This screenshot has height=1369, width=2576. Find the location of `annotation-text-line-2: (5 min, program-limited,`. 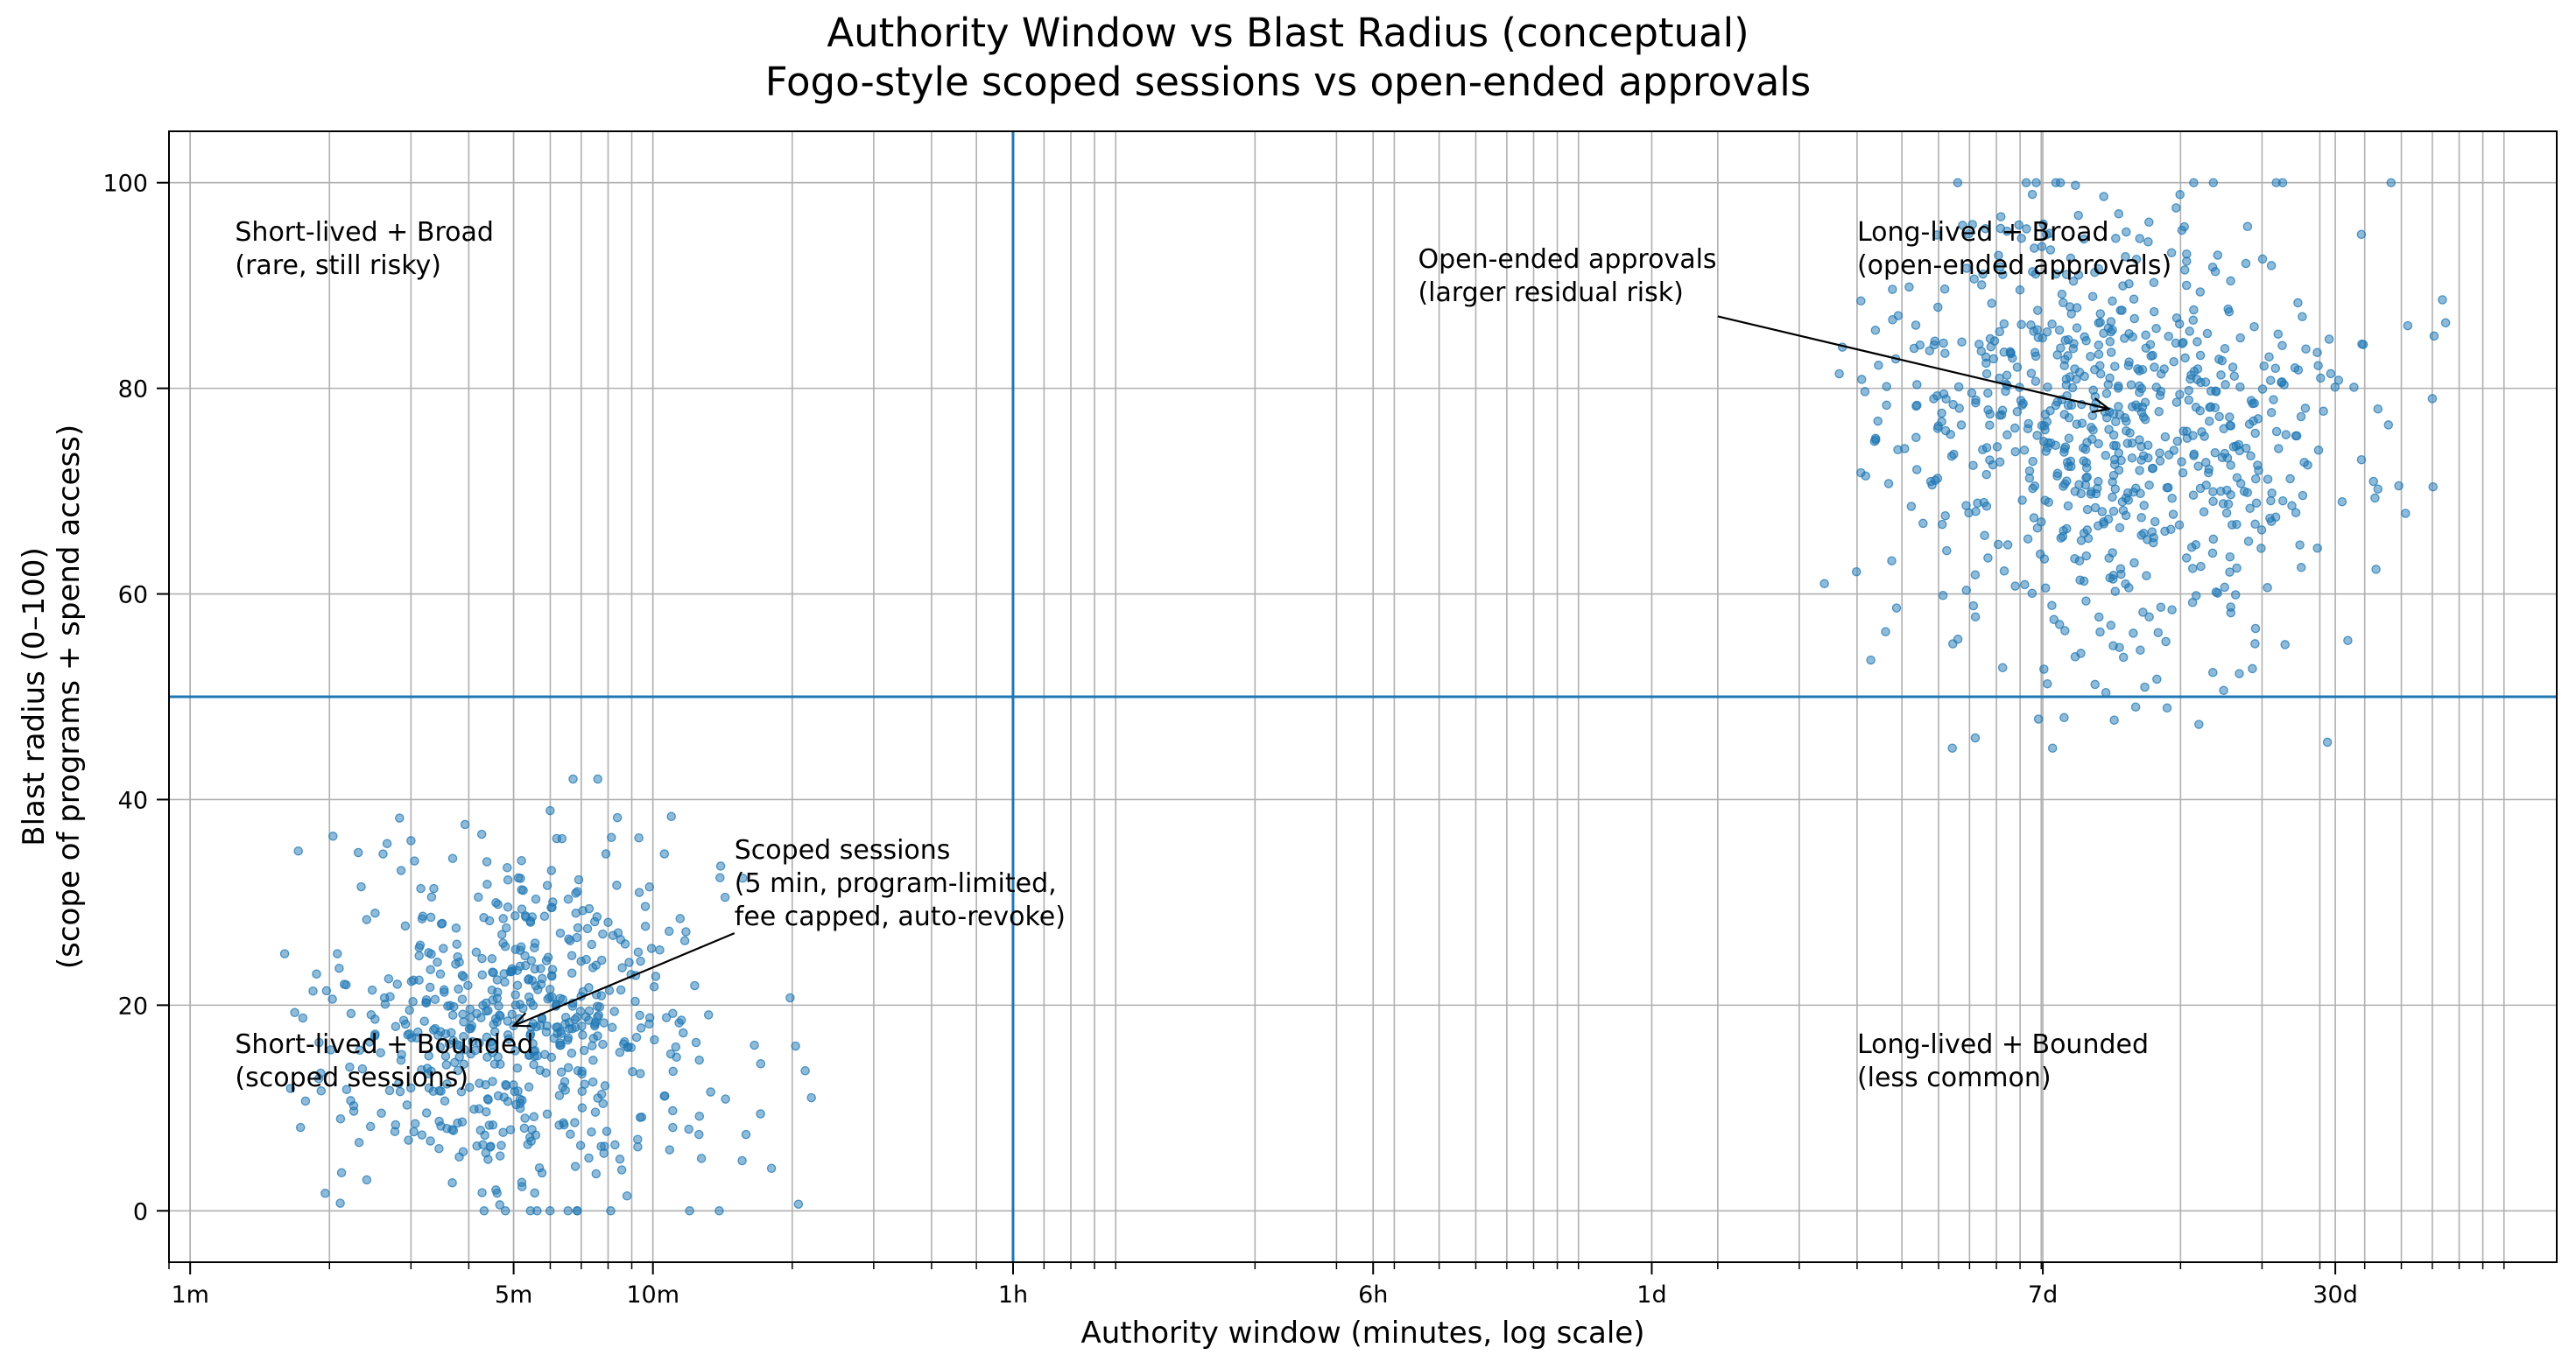

annotation-text-line-2: (5 min, program-limited, is located at coordinates (896, 883).